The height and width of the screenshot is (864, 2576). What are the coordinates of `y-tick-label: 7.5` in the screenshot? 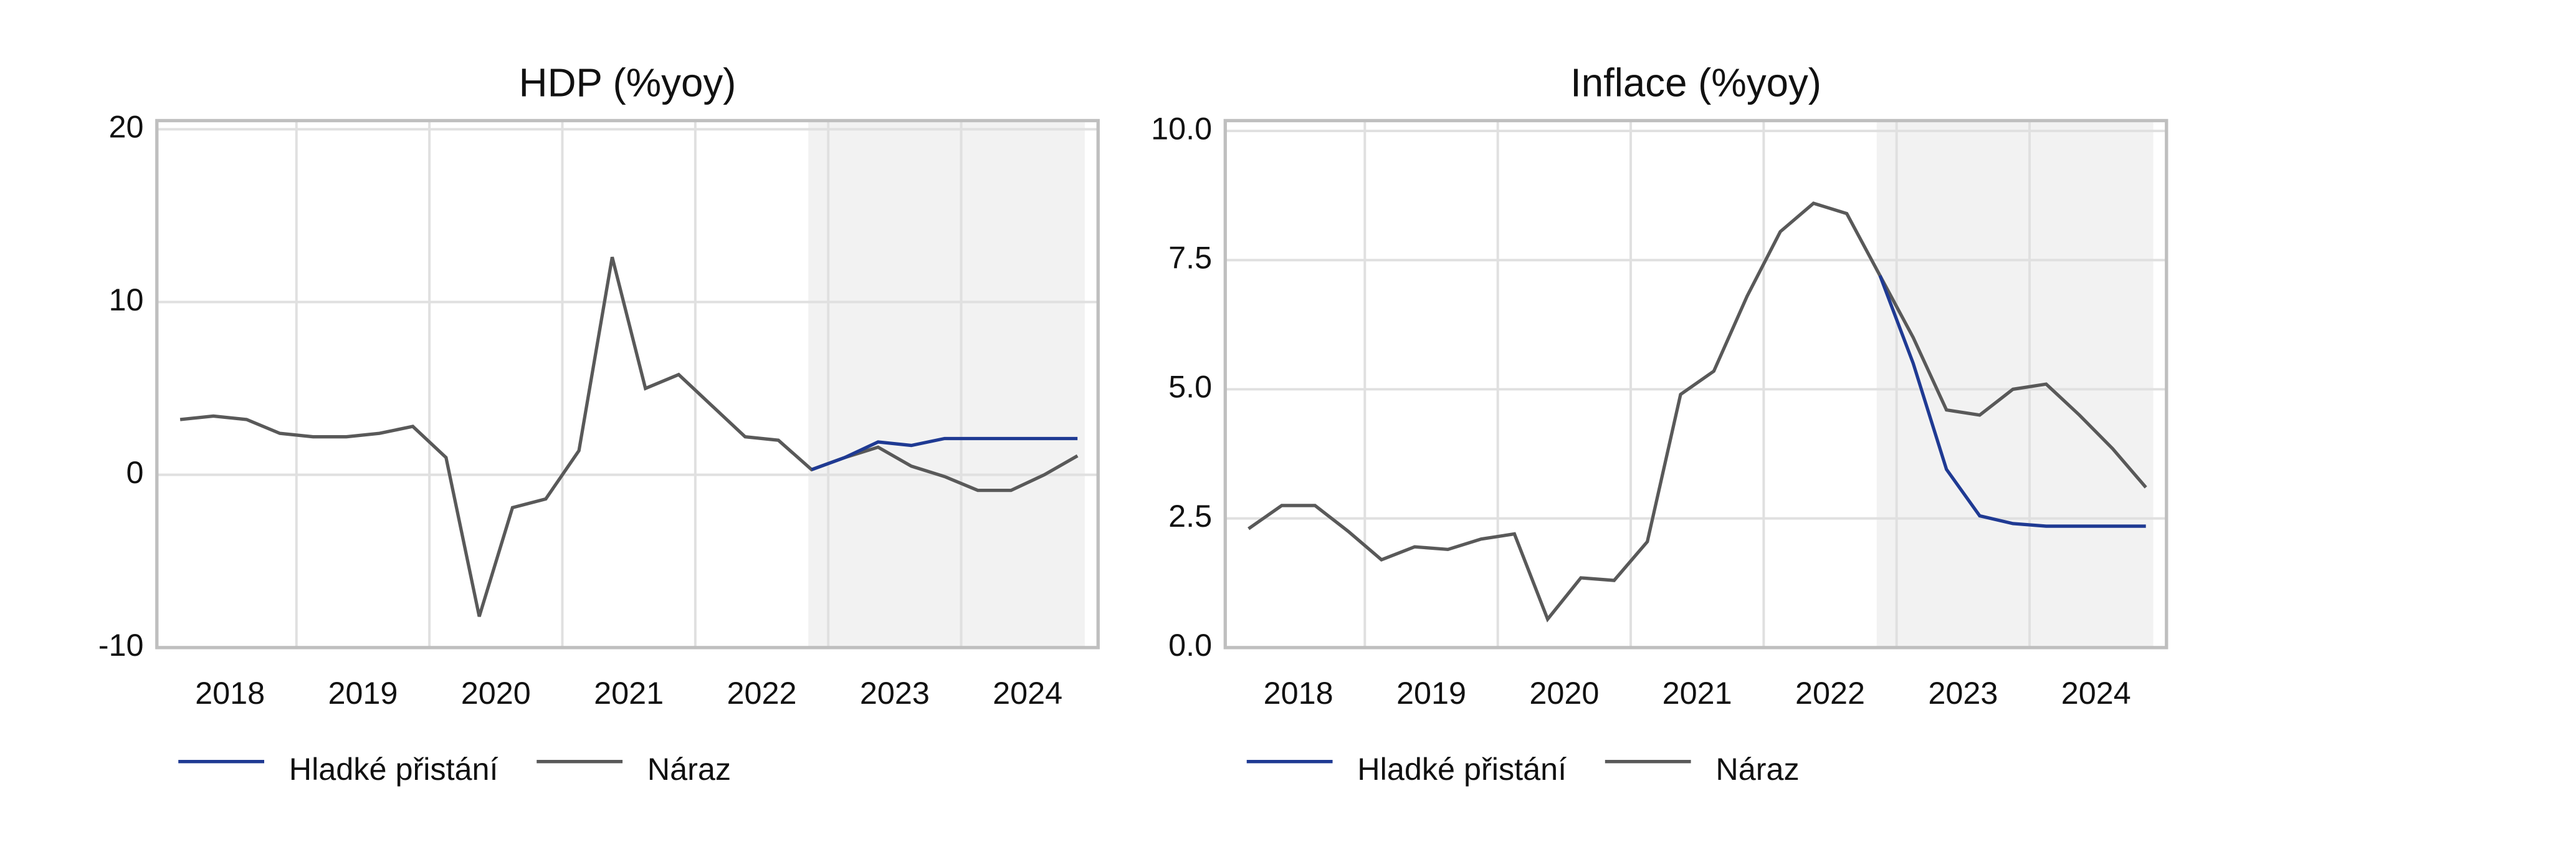 It's located at (1190, 258).